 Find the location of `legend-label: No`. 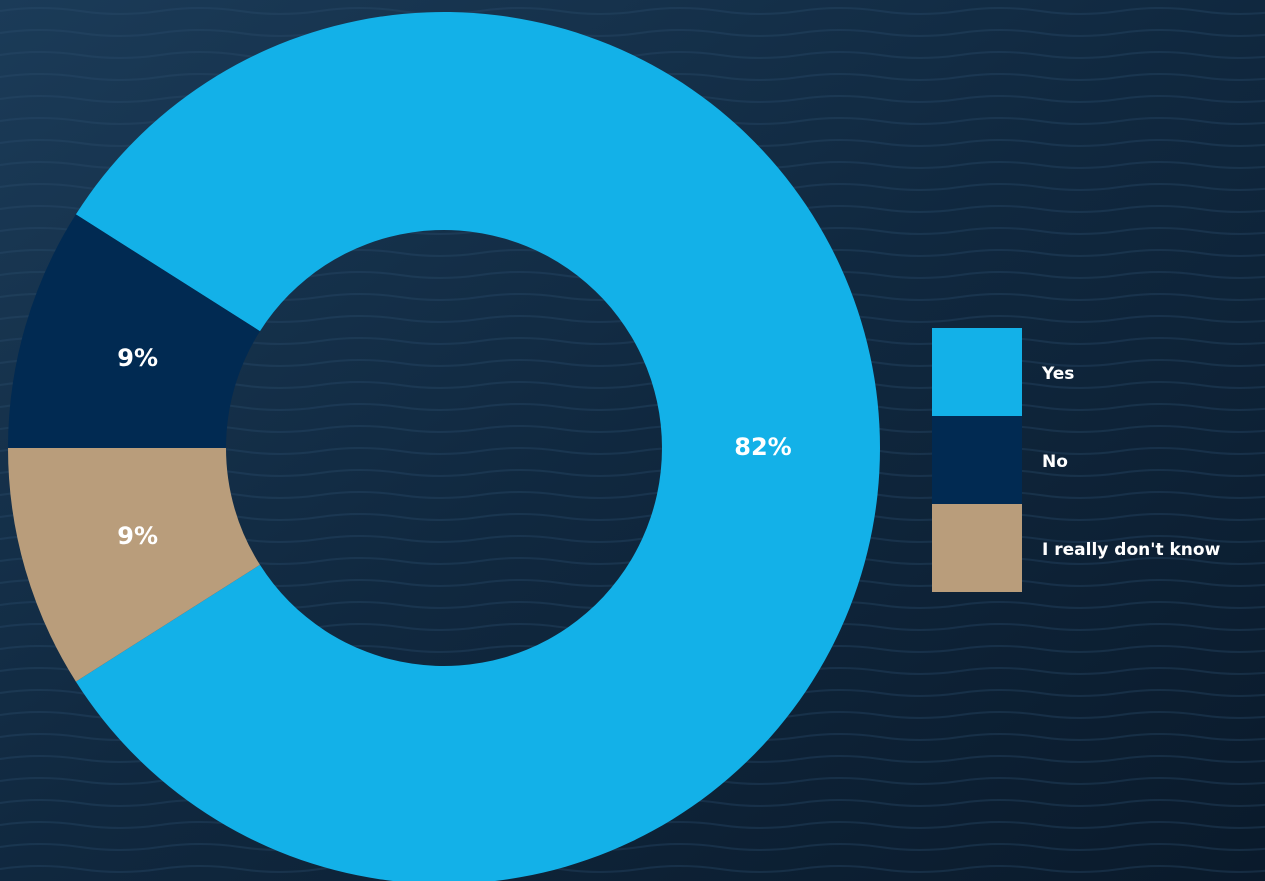

legend-label: No is located at coordinates (1055, 462).